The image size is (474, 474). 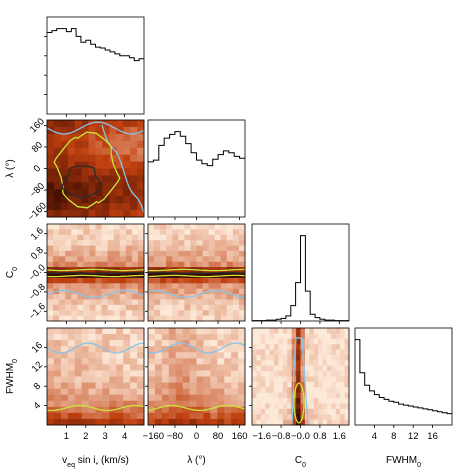 I want to click on contour-mid-fwhm-c0, so click(x=299, y=403).